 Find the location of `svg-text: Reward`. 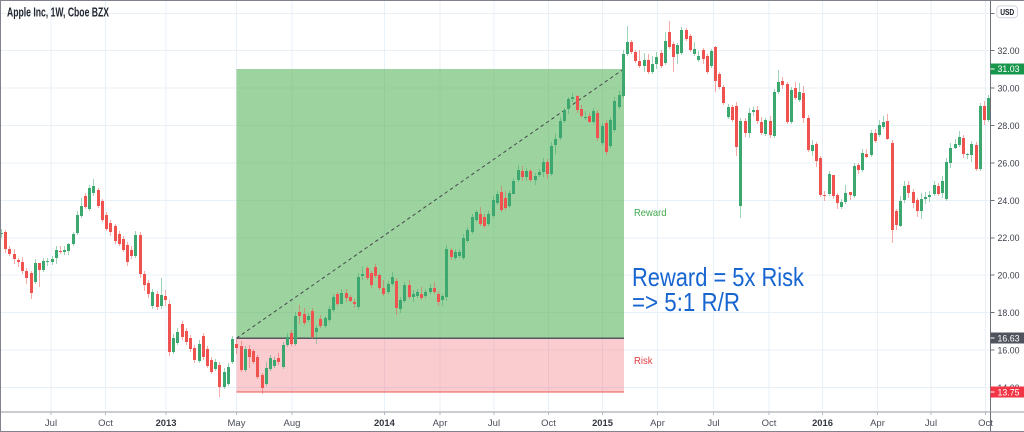

svg-text: Reward is located at coordinates (650, 213).